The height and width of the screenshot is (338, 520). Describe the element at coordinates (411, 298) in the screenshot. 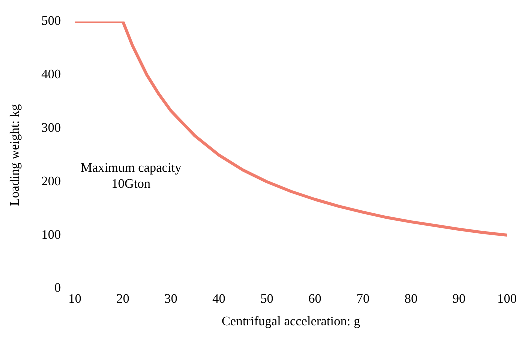

I see `x-tick-label: 80` at that location.